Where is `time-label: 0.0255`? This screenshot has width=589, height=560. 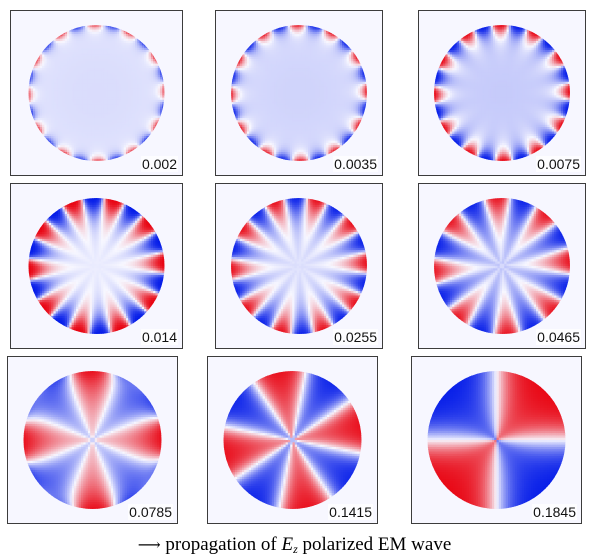
time-label: 0.0255 is located at coordinates (355, 337).